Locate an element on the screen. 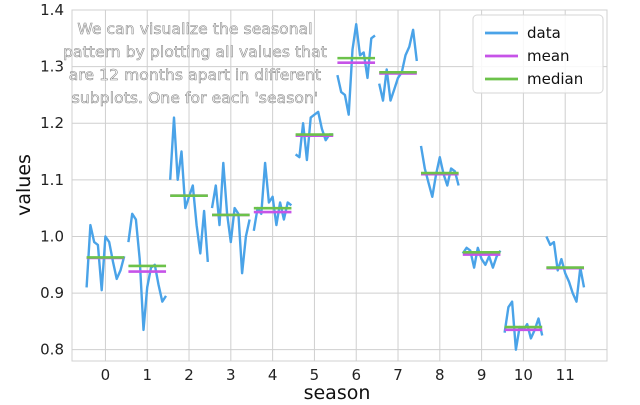 The height and width of the screenshot is (405, 640). legend: data mean median is located at coordinates (538, 54).